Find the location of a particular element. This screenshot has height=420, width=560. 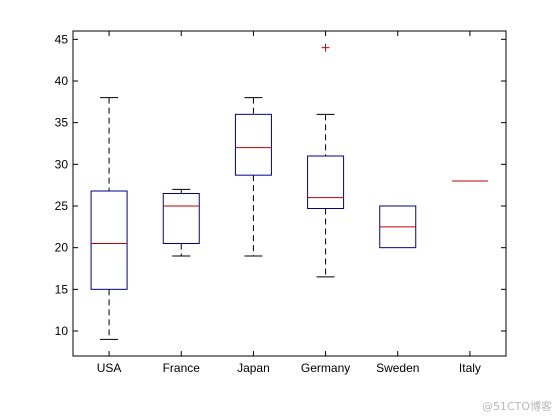

y-tick-label: 45 is located at coordinates (62, 39).